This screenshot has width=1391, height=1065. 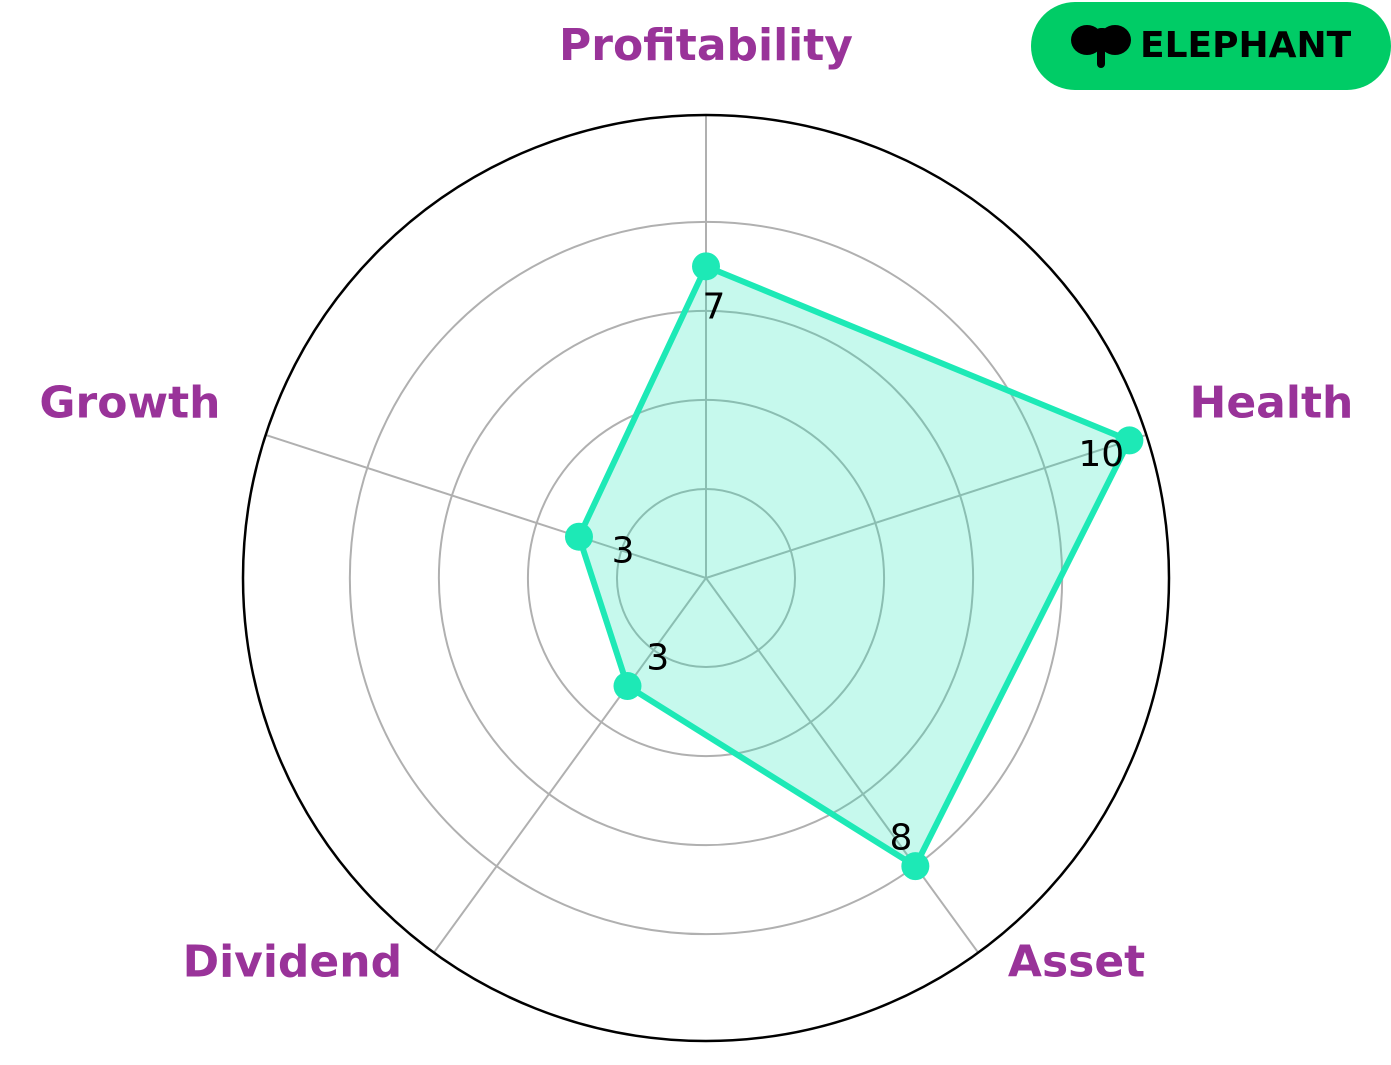 What do you see at coordinates (293, 962) in the screenshot?
I see `category-label: Dividend` at bounding box center [293, 962].